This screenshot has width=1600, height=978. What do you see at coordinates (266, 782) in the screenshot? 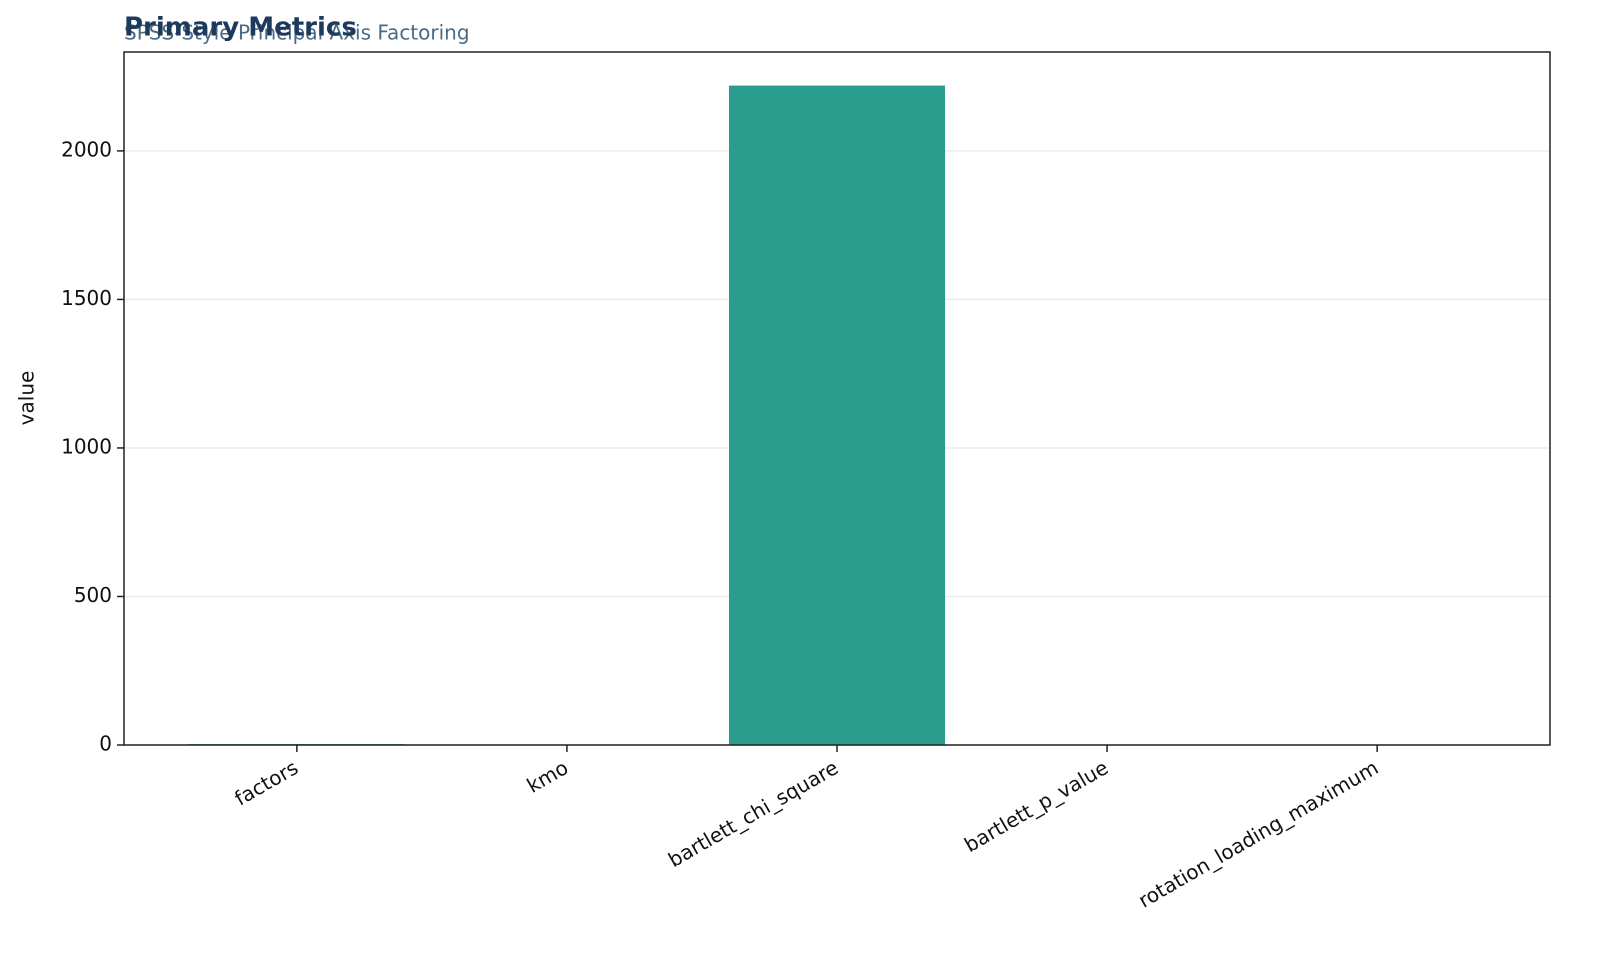
I see `x-tick-label: factors` at bounding box center [266, 782].